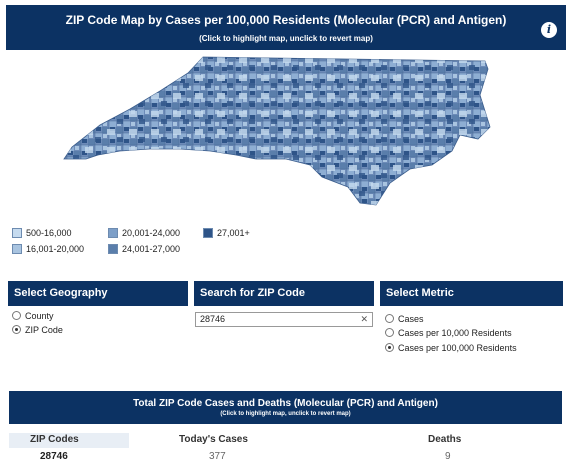 The image size is (571, 468). I want to click on legend-item: 16,001-20,000, so click(48, 249).